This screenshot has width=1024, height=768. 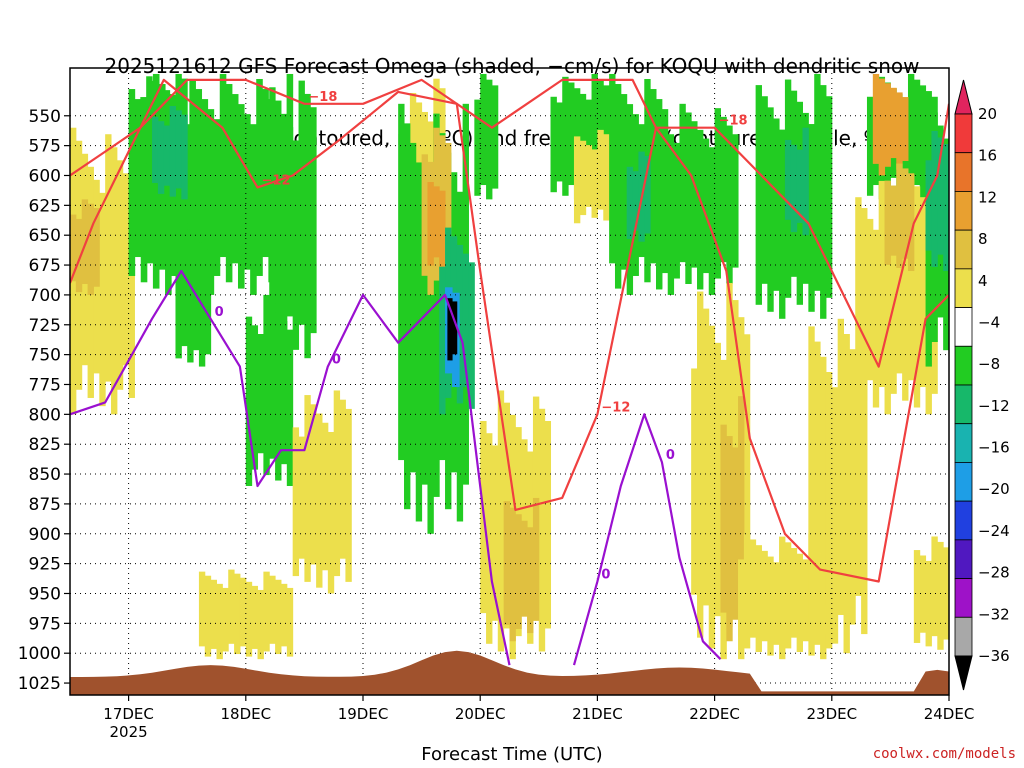 What do you see at coordinates (944, 754) in the screenshot?
I see `credit-text: coolwx.com/models` at bounding box center [944, 754].